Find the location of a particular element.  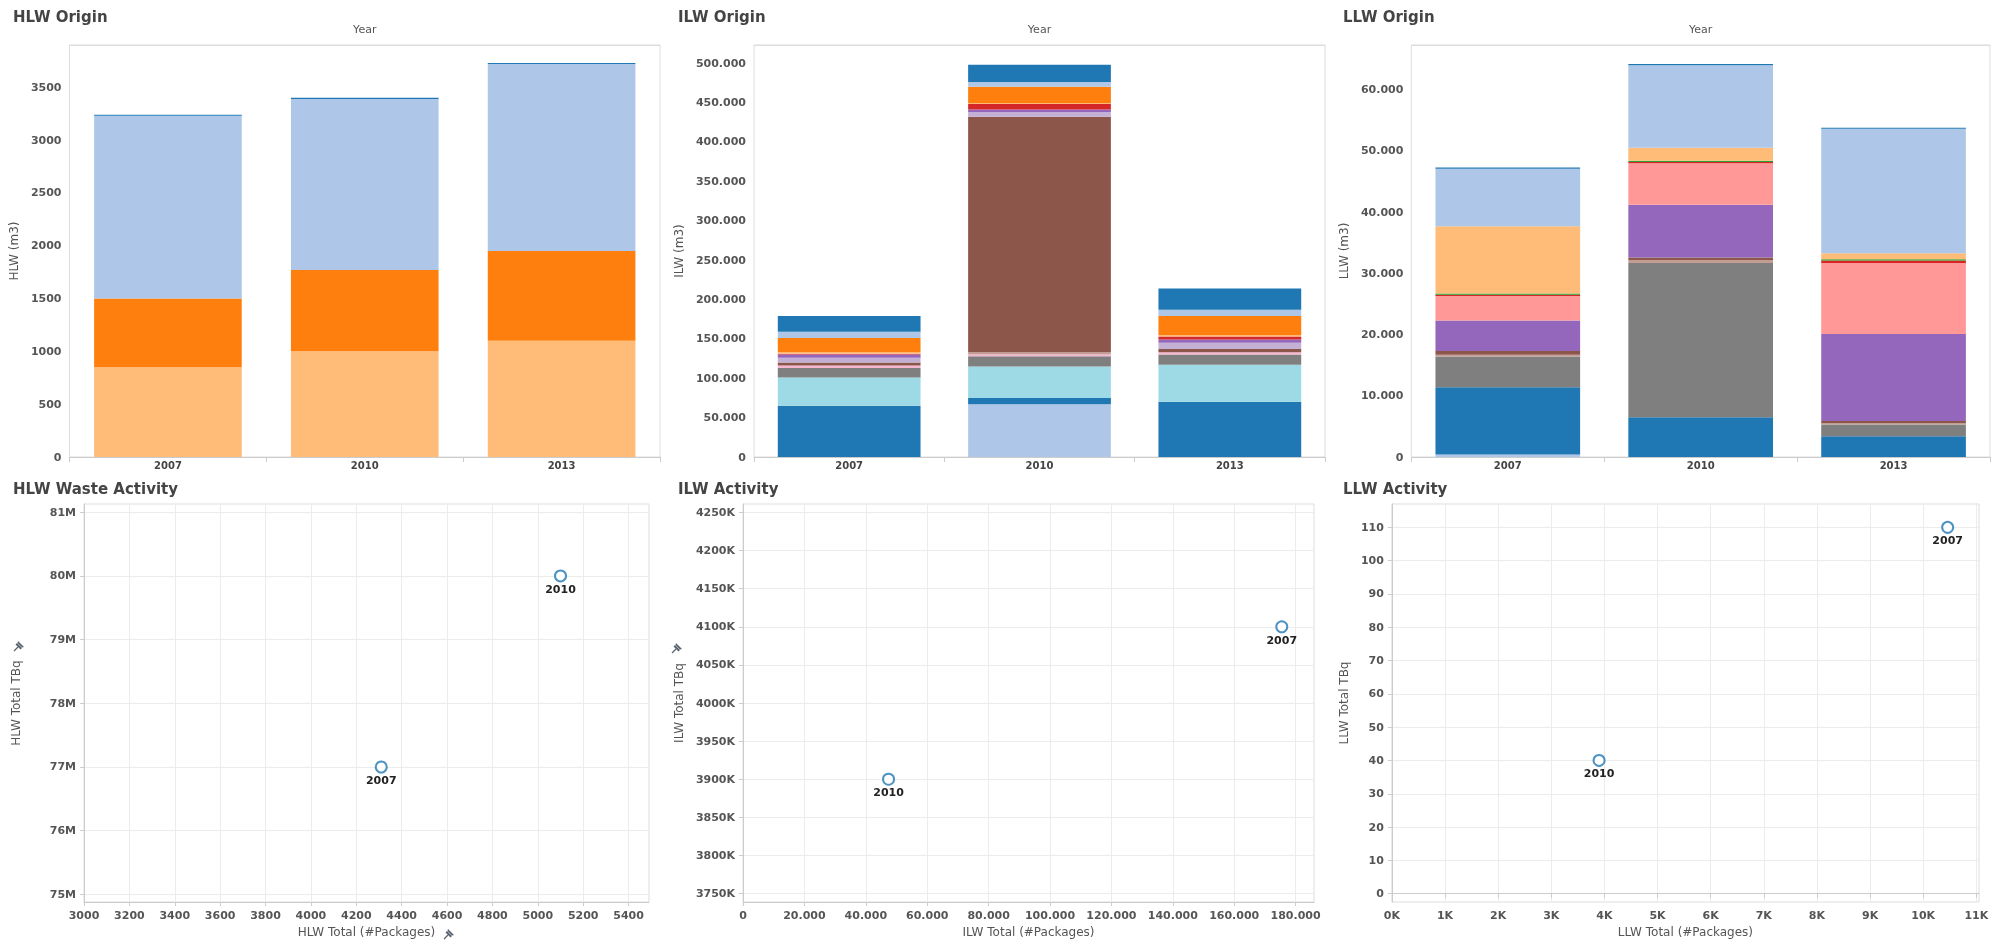

y-tick-label: 1000 is located at coordinates (46, 351).